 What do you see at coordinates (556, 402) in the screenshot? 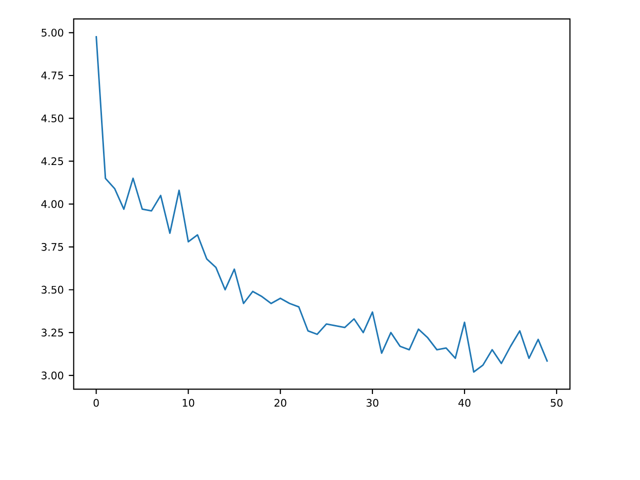
I see `x-tick-label: 50` at bounding box center [556, 402].